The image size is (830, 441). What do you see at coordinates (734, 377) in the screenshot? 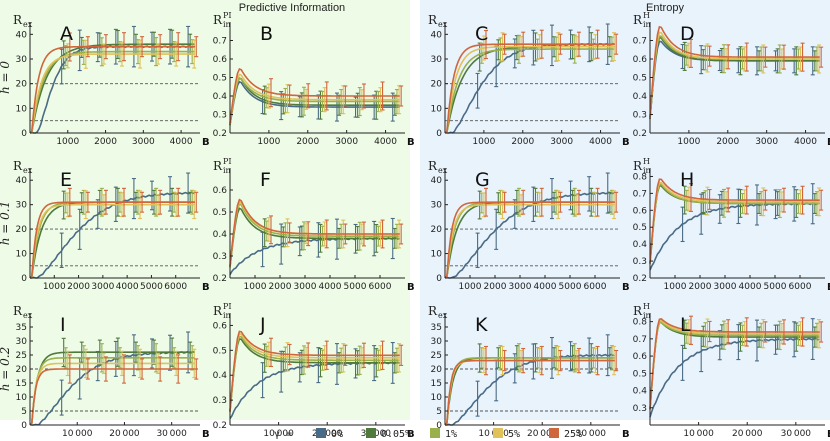
I see `series-line-0%` at bounding box center [734, 377].